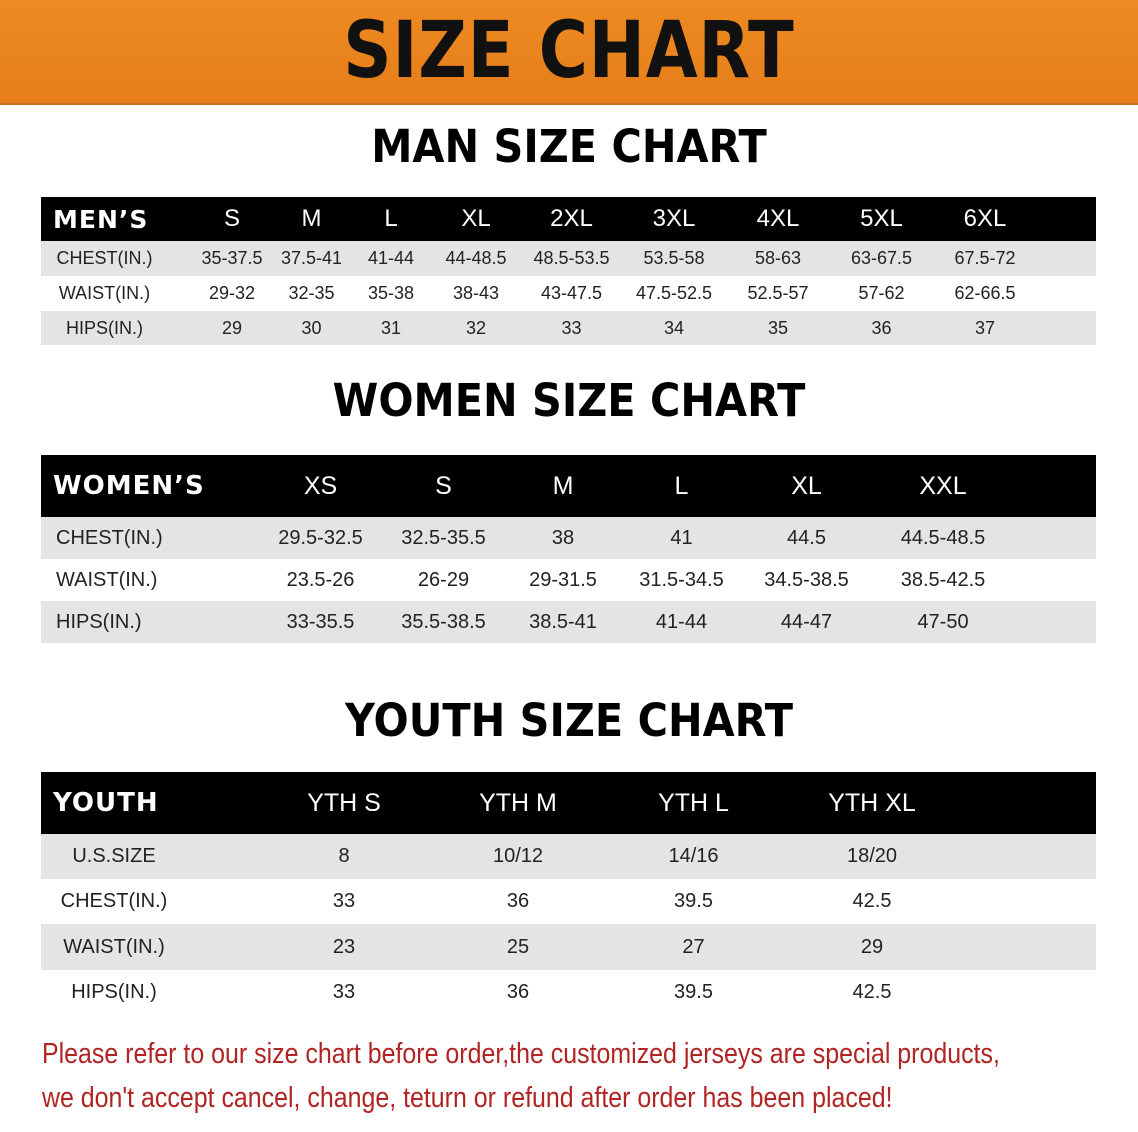 The image size is (1138, 1132). Describe the element at coordinates (778, 328) in the screenshot. I see `measurement-cell: 35` at that location.